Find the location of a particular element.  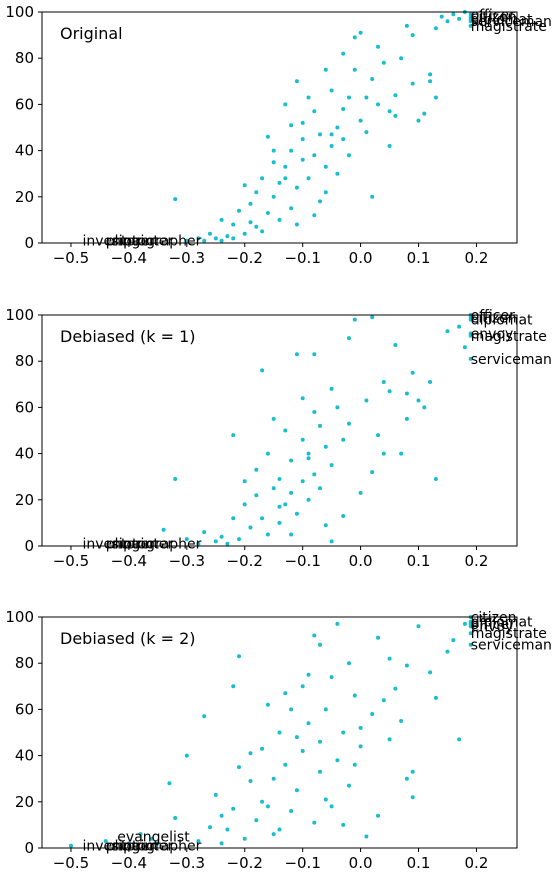

y-tick-label: 60 is located at coordinates (24, 709).